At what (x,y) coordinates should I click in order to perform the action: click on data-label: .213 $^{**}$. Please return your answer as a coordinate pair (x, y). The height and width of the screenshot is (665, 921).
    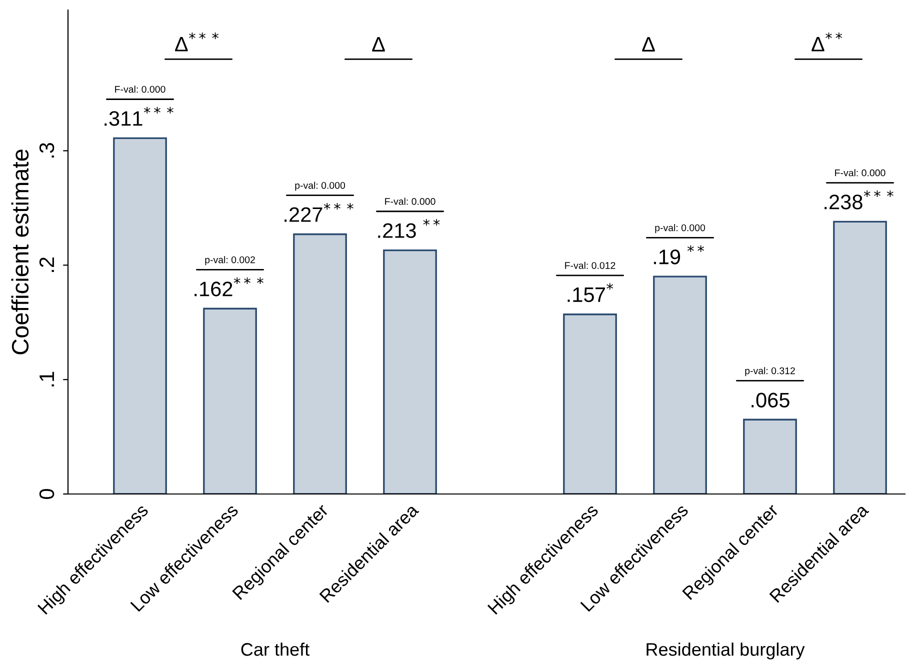
    Looking at the image, I should click on (409, 228).